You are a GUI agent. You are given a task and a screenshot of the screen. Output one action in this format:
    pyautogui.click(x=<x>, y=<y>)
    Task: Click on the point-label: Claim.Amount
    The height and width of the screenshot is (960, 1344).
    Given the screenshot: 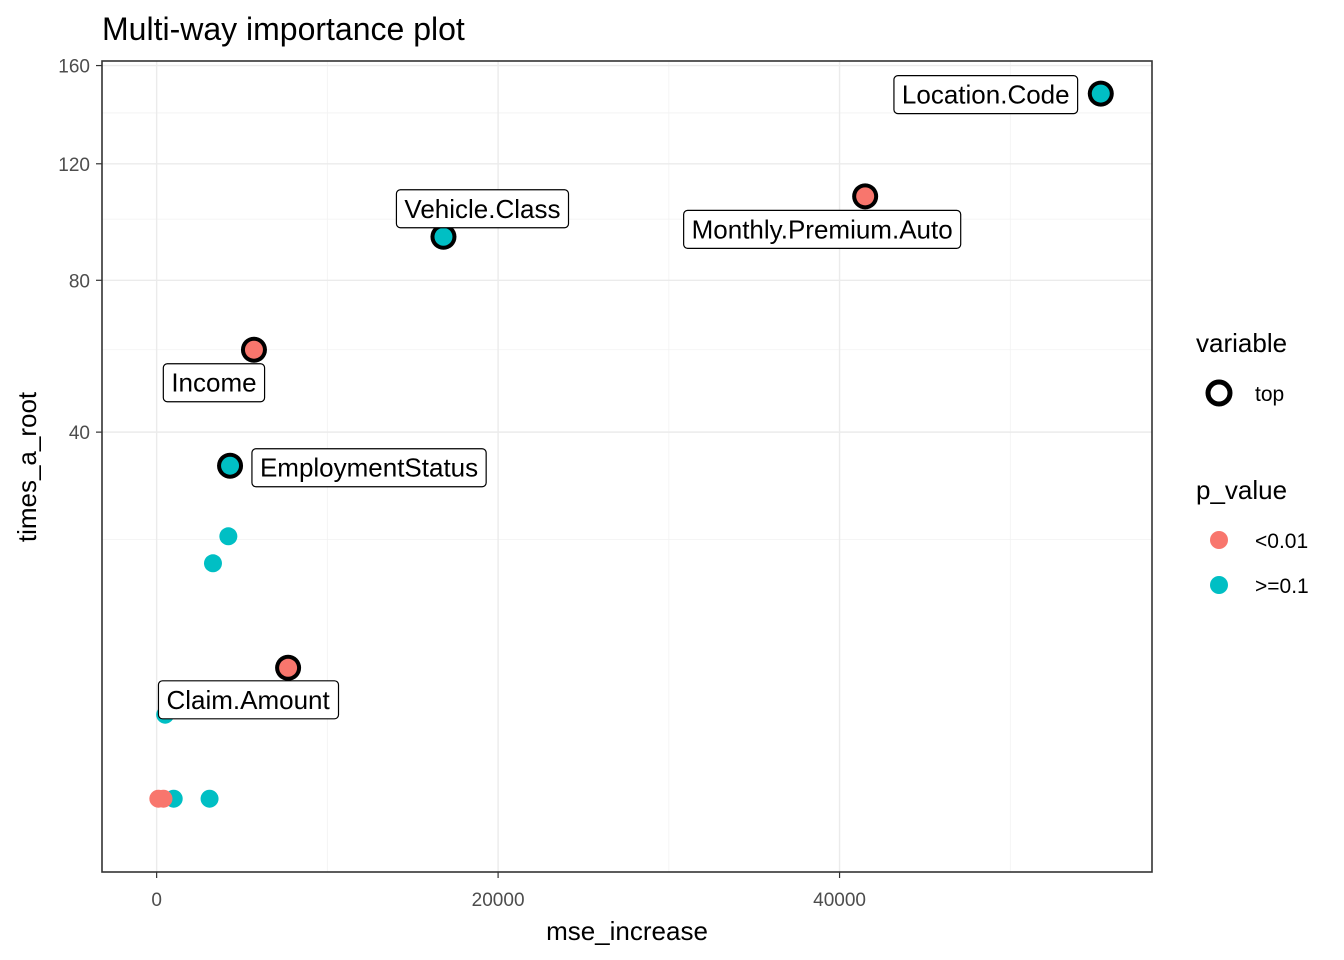 What is the action you would take?
    pyautogui.click(x=248, y=700)
    